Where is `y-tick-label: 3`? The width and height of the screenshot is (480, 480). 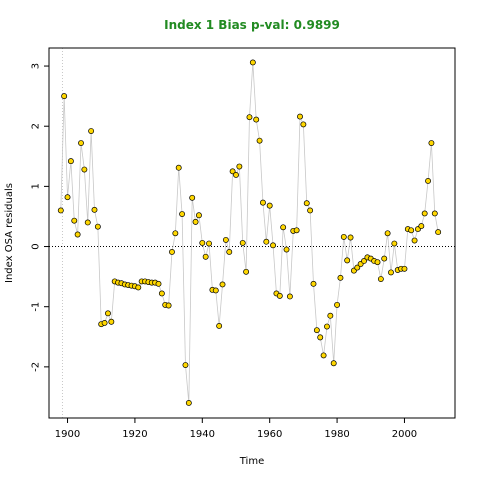
y-tick-label: 3 is located at coordinates (36, 66).